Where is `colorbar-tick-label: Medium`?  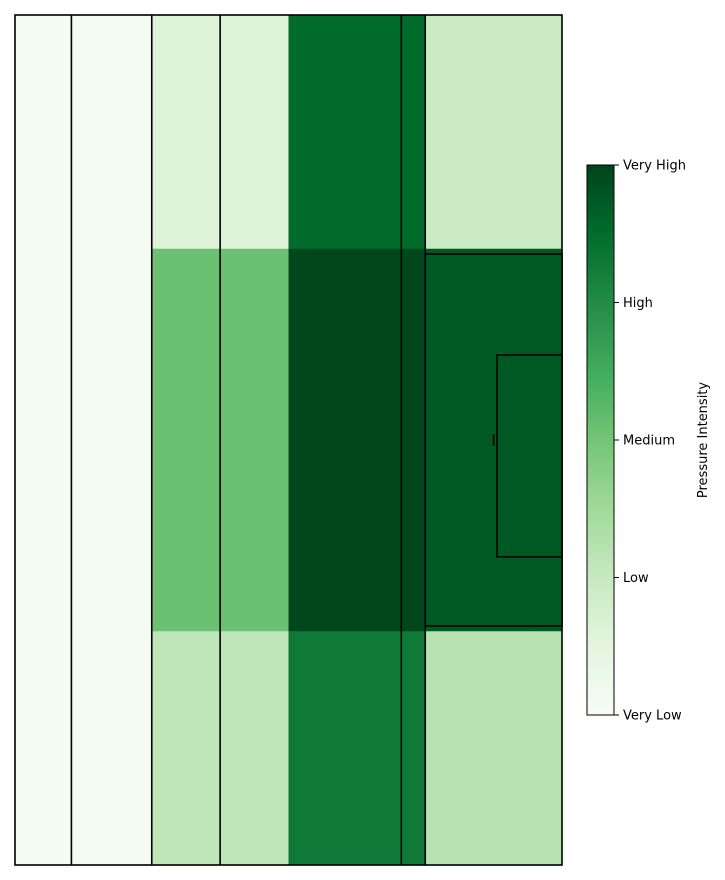
colorbar-tick-label: Medium is located at coordinates (649, 441).